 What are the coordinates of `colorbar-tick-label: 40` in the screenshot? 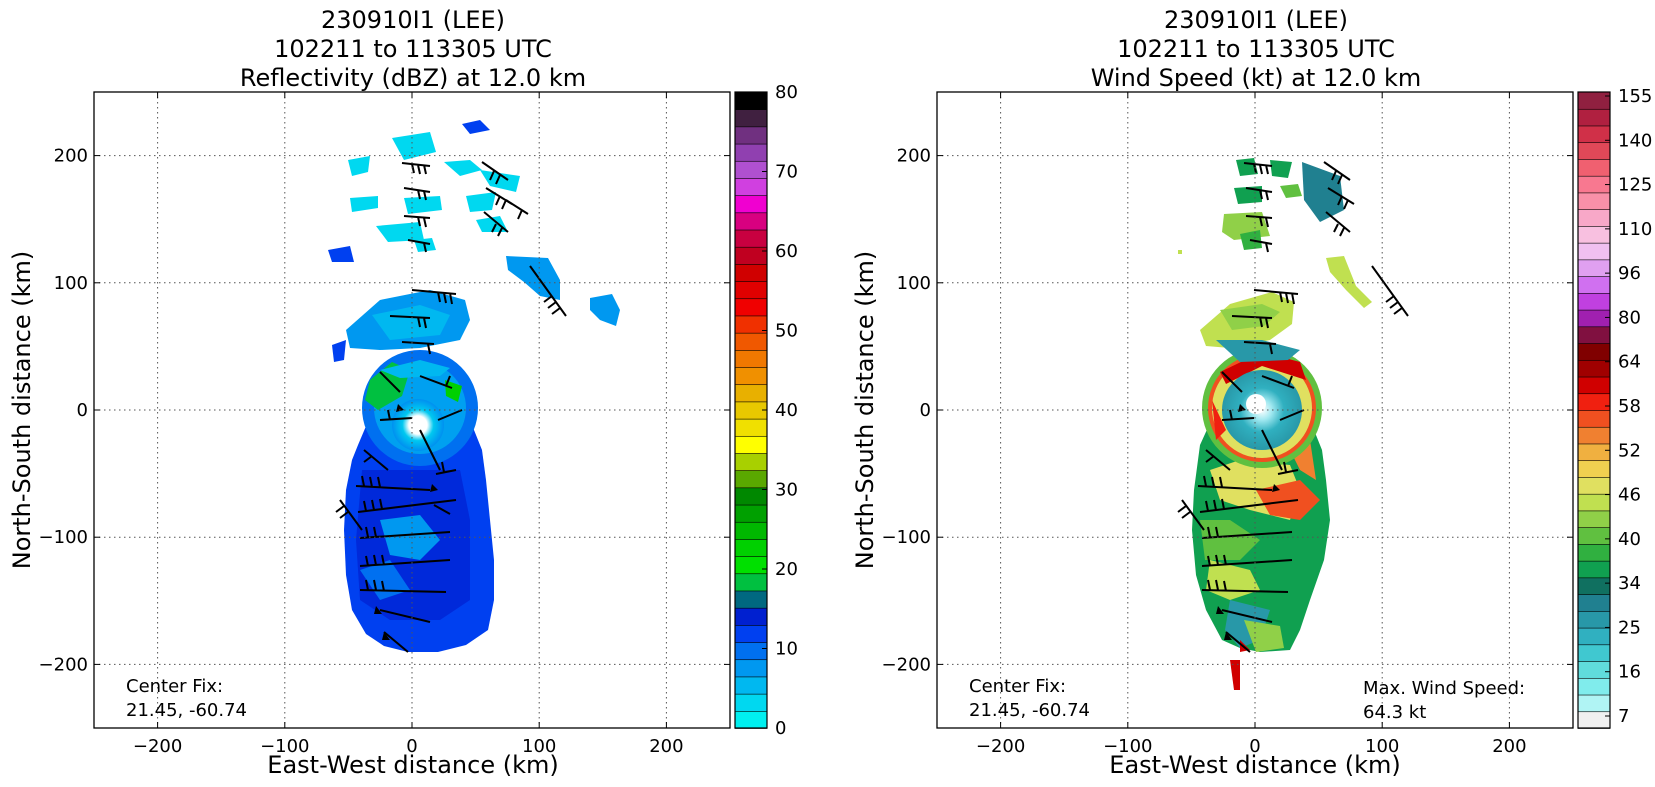 It's located at (786, 410).